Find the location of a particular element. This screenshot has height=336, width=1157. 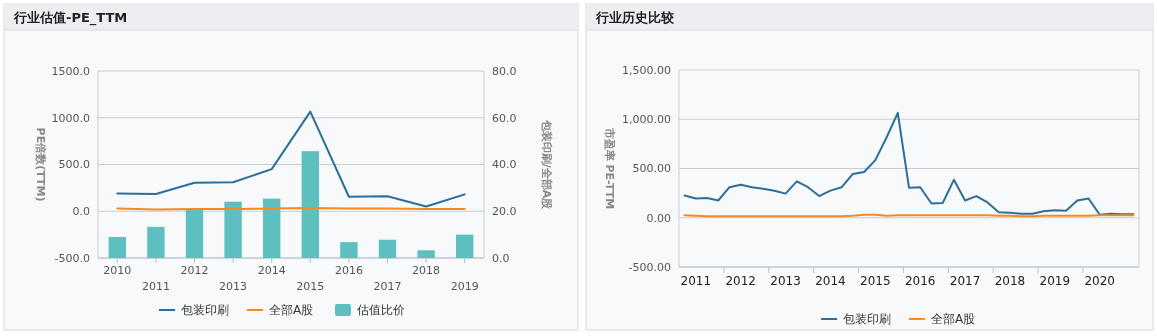

y-tick-label: 0.0 is located at coordinates (81, 212).